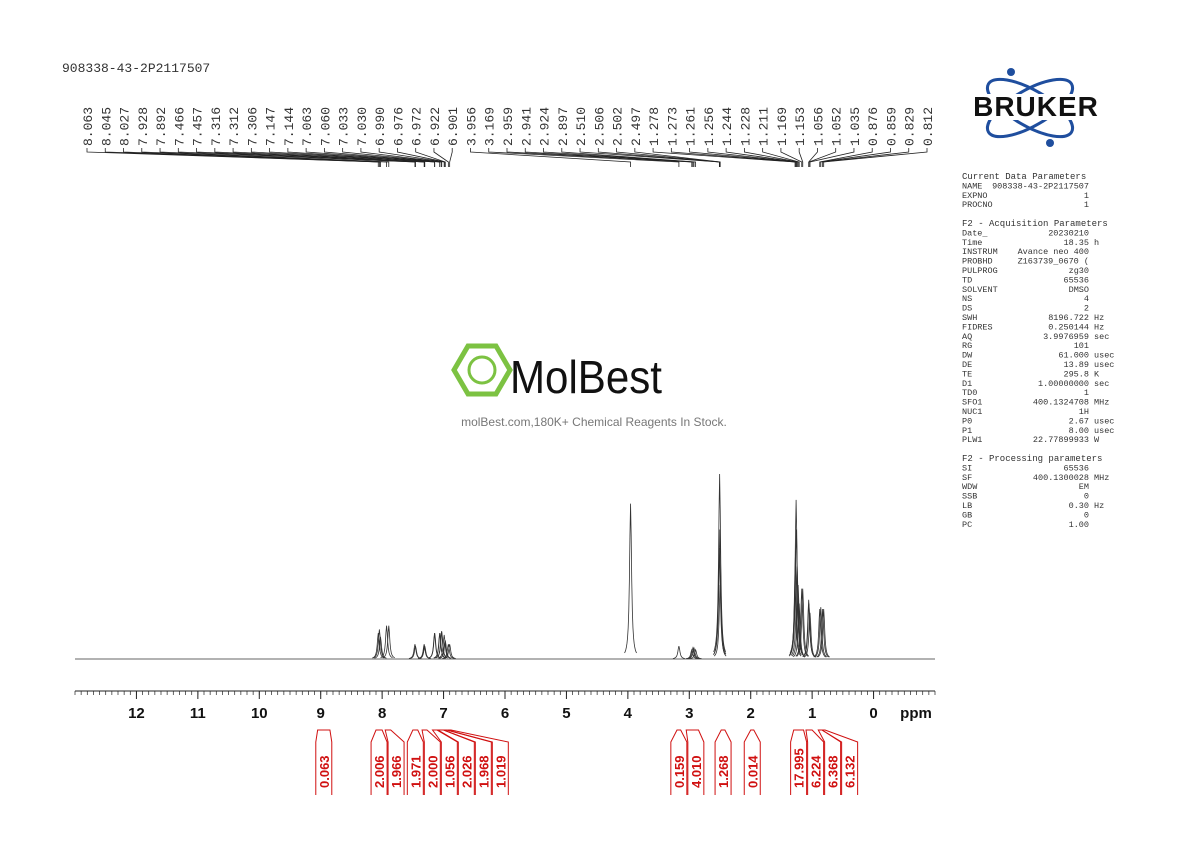 The height and width of the screenshot is (842, 1190). I want to click on integral-label: 1.968, so click(483, 771).